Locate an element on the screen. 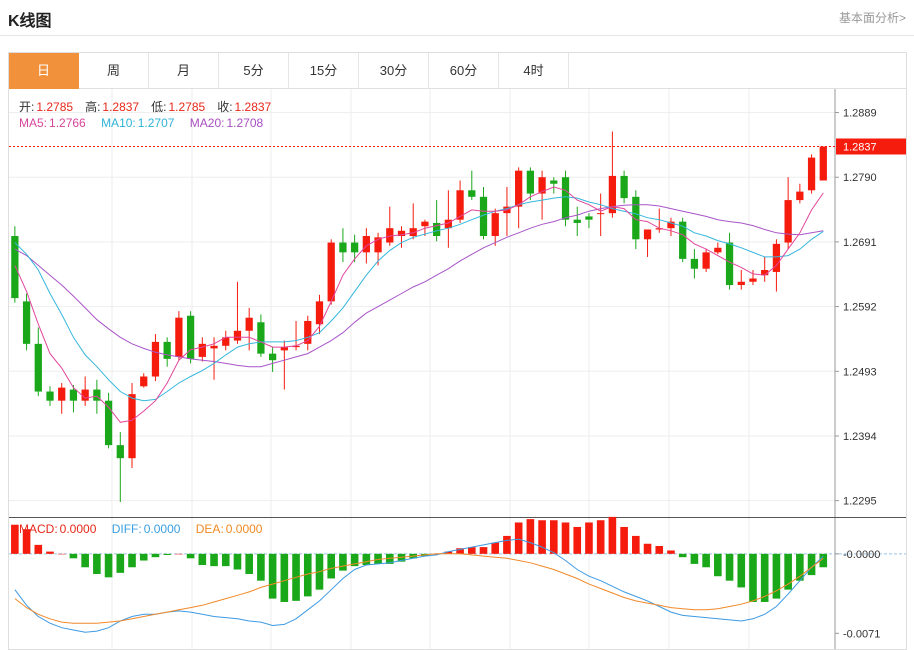 The width and height of the screenshot is (914, 650). close-label: 收: is located at coordinates (225, 107).